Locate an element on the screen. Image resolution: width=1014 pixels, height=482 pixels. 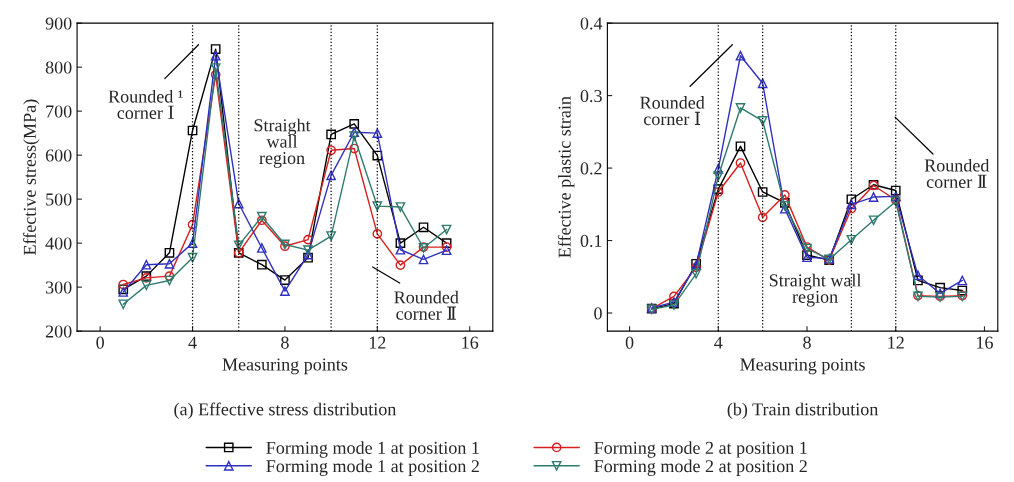
y-tick-label: 700 is located at coordinates (59, 111).